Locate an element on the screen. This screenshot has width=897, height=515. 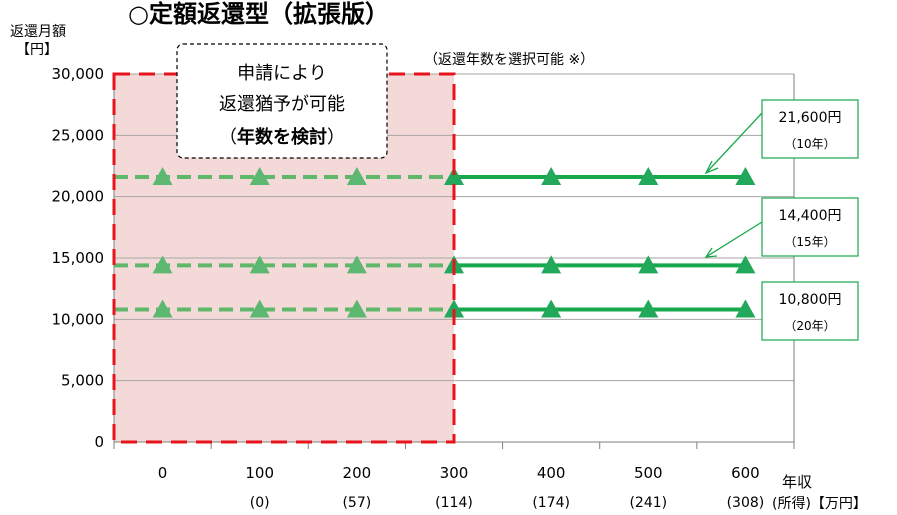
callout-15yr-amount: 14,400円 is located at coordinates (810, 216).